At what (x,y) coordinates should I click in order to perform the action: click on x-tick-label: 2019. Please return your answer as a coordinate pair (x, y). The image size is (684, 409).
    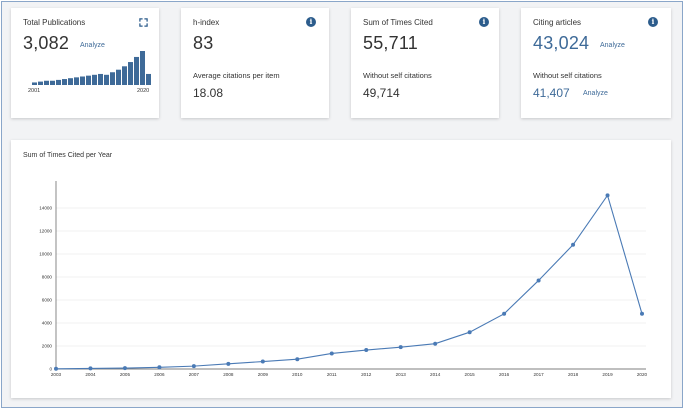
    Looking at the image, I should click on (607, 374).